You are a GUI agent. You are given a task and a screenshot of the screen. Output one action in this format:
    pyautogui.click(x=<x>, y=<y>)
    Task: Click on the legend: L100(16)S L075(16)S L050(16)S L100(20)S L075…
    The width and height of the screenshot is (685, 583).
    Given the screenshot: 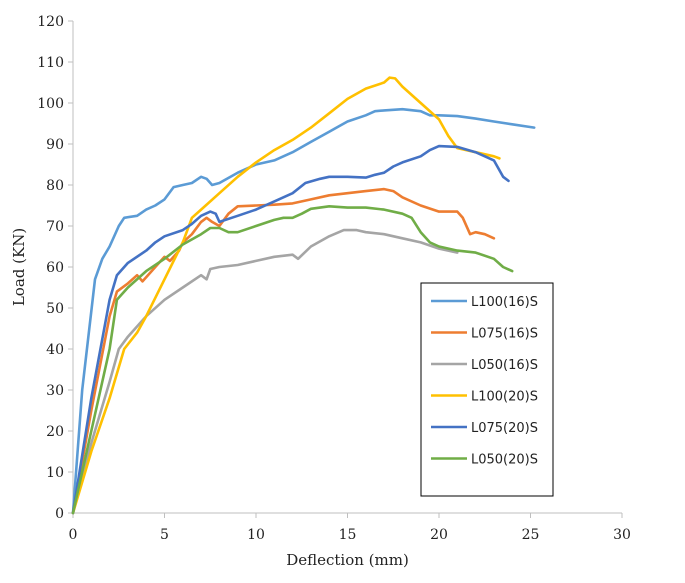 What is the action you would take?
    pyautogui.click(x=487, y=389)
    